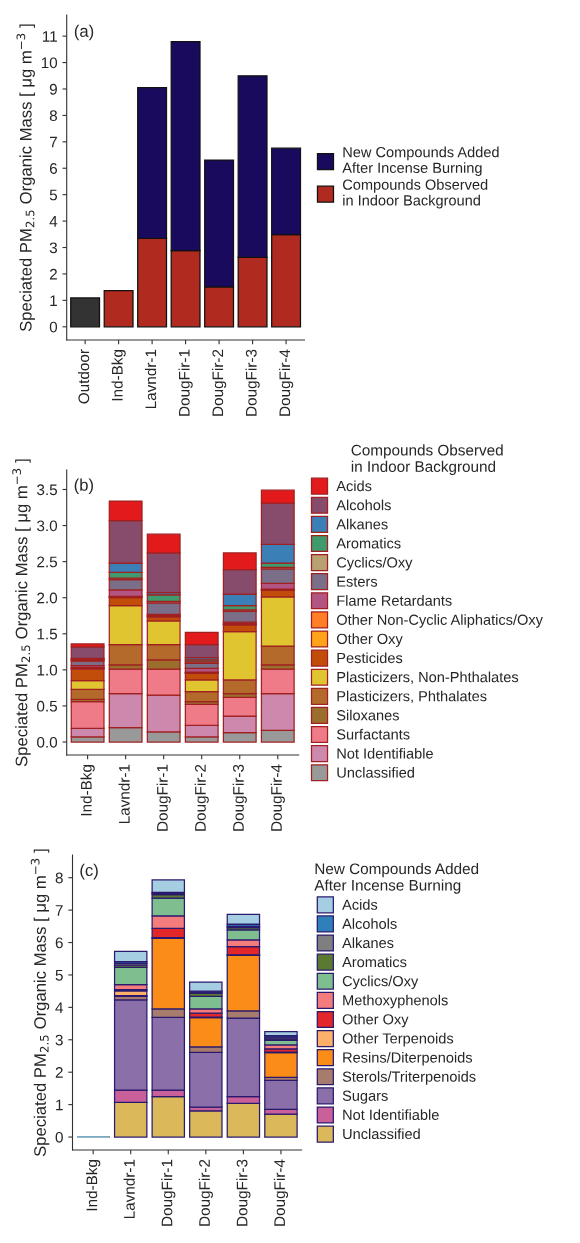 The height and width of the screenshot is (1243, 580). I want to click on y-tick-label: 1.0, so click(47, 670).